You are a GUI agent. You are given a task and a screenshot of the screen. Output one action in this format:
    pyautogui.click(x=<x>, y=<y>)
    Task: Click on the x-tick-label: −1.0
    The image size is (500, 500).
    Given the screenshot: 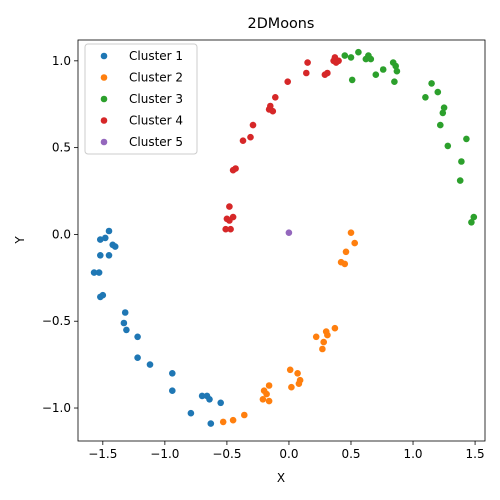 What is the action you would take?
    pyautogui.click(x=164, y=454)
    